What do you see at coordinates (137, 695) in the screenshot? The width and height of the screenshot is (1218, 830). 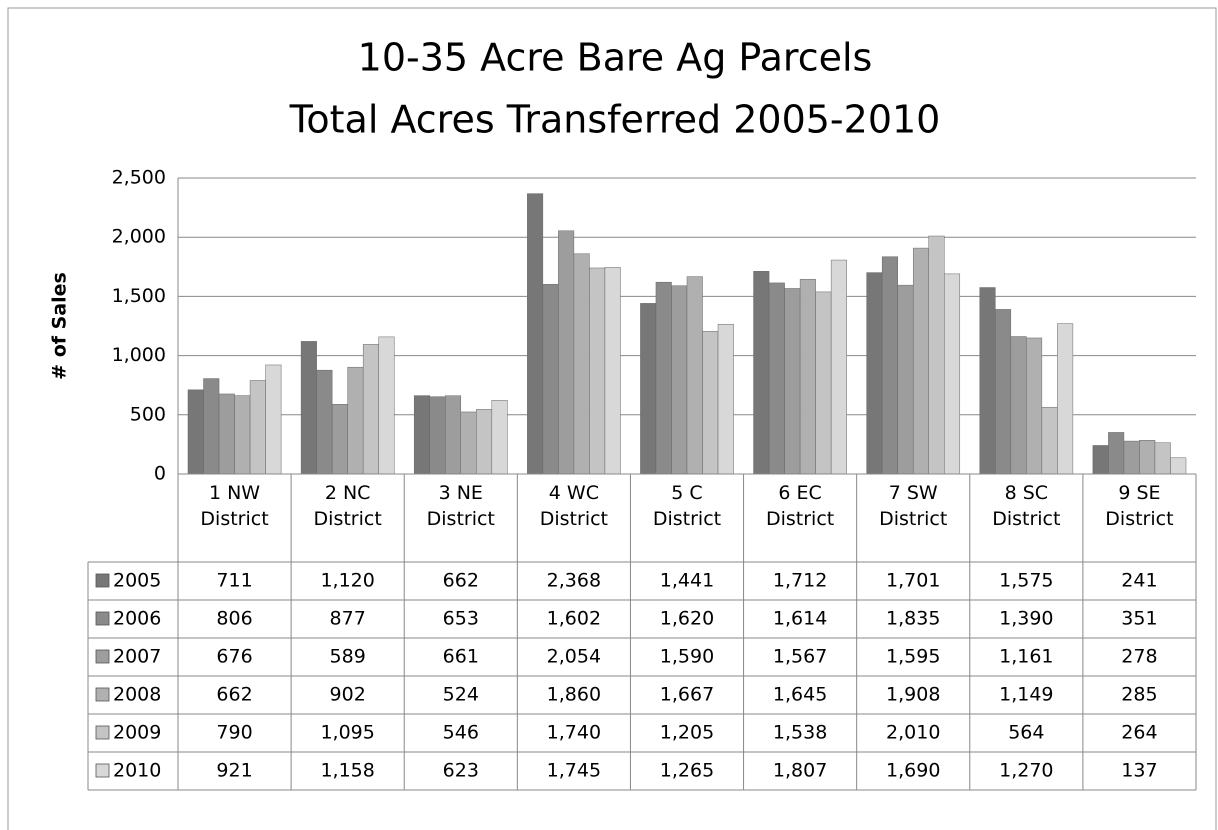 I see `legend-label: 2008` at bounding box center [137, 695].